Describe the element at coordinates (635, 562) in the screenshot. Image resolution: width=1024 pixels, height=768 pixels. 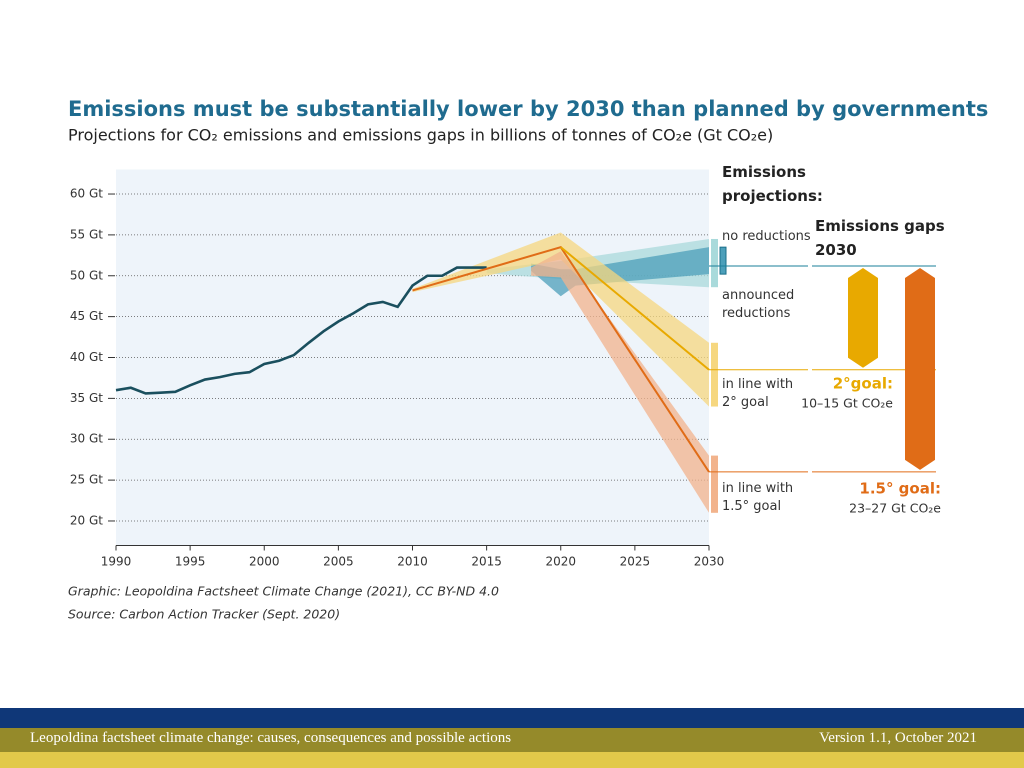
I see `x-tick-label: 2025` at that location.